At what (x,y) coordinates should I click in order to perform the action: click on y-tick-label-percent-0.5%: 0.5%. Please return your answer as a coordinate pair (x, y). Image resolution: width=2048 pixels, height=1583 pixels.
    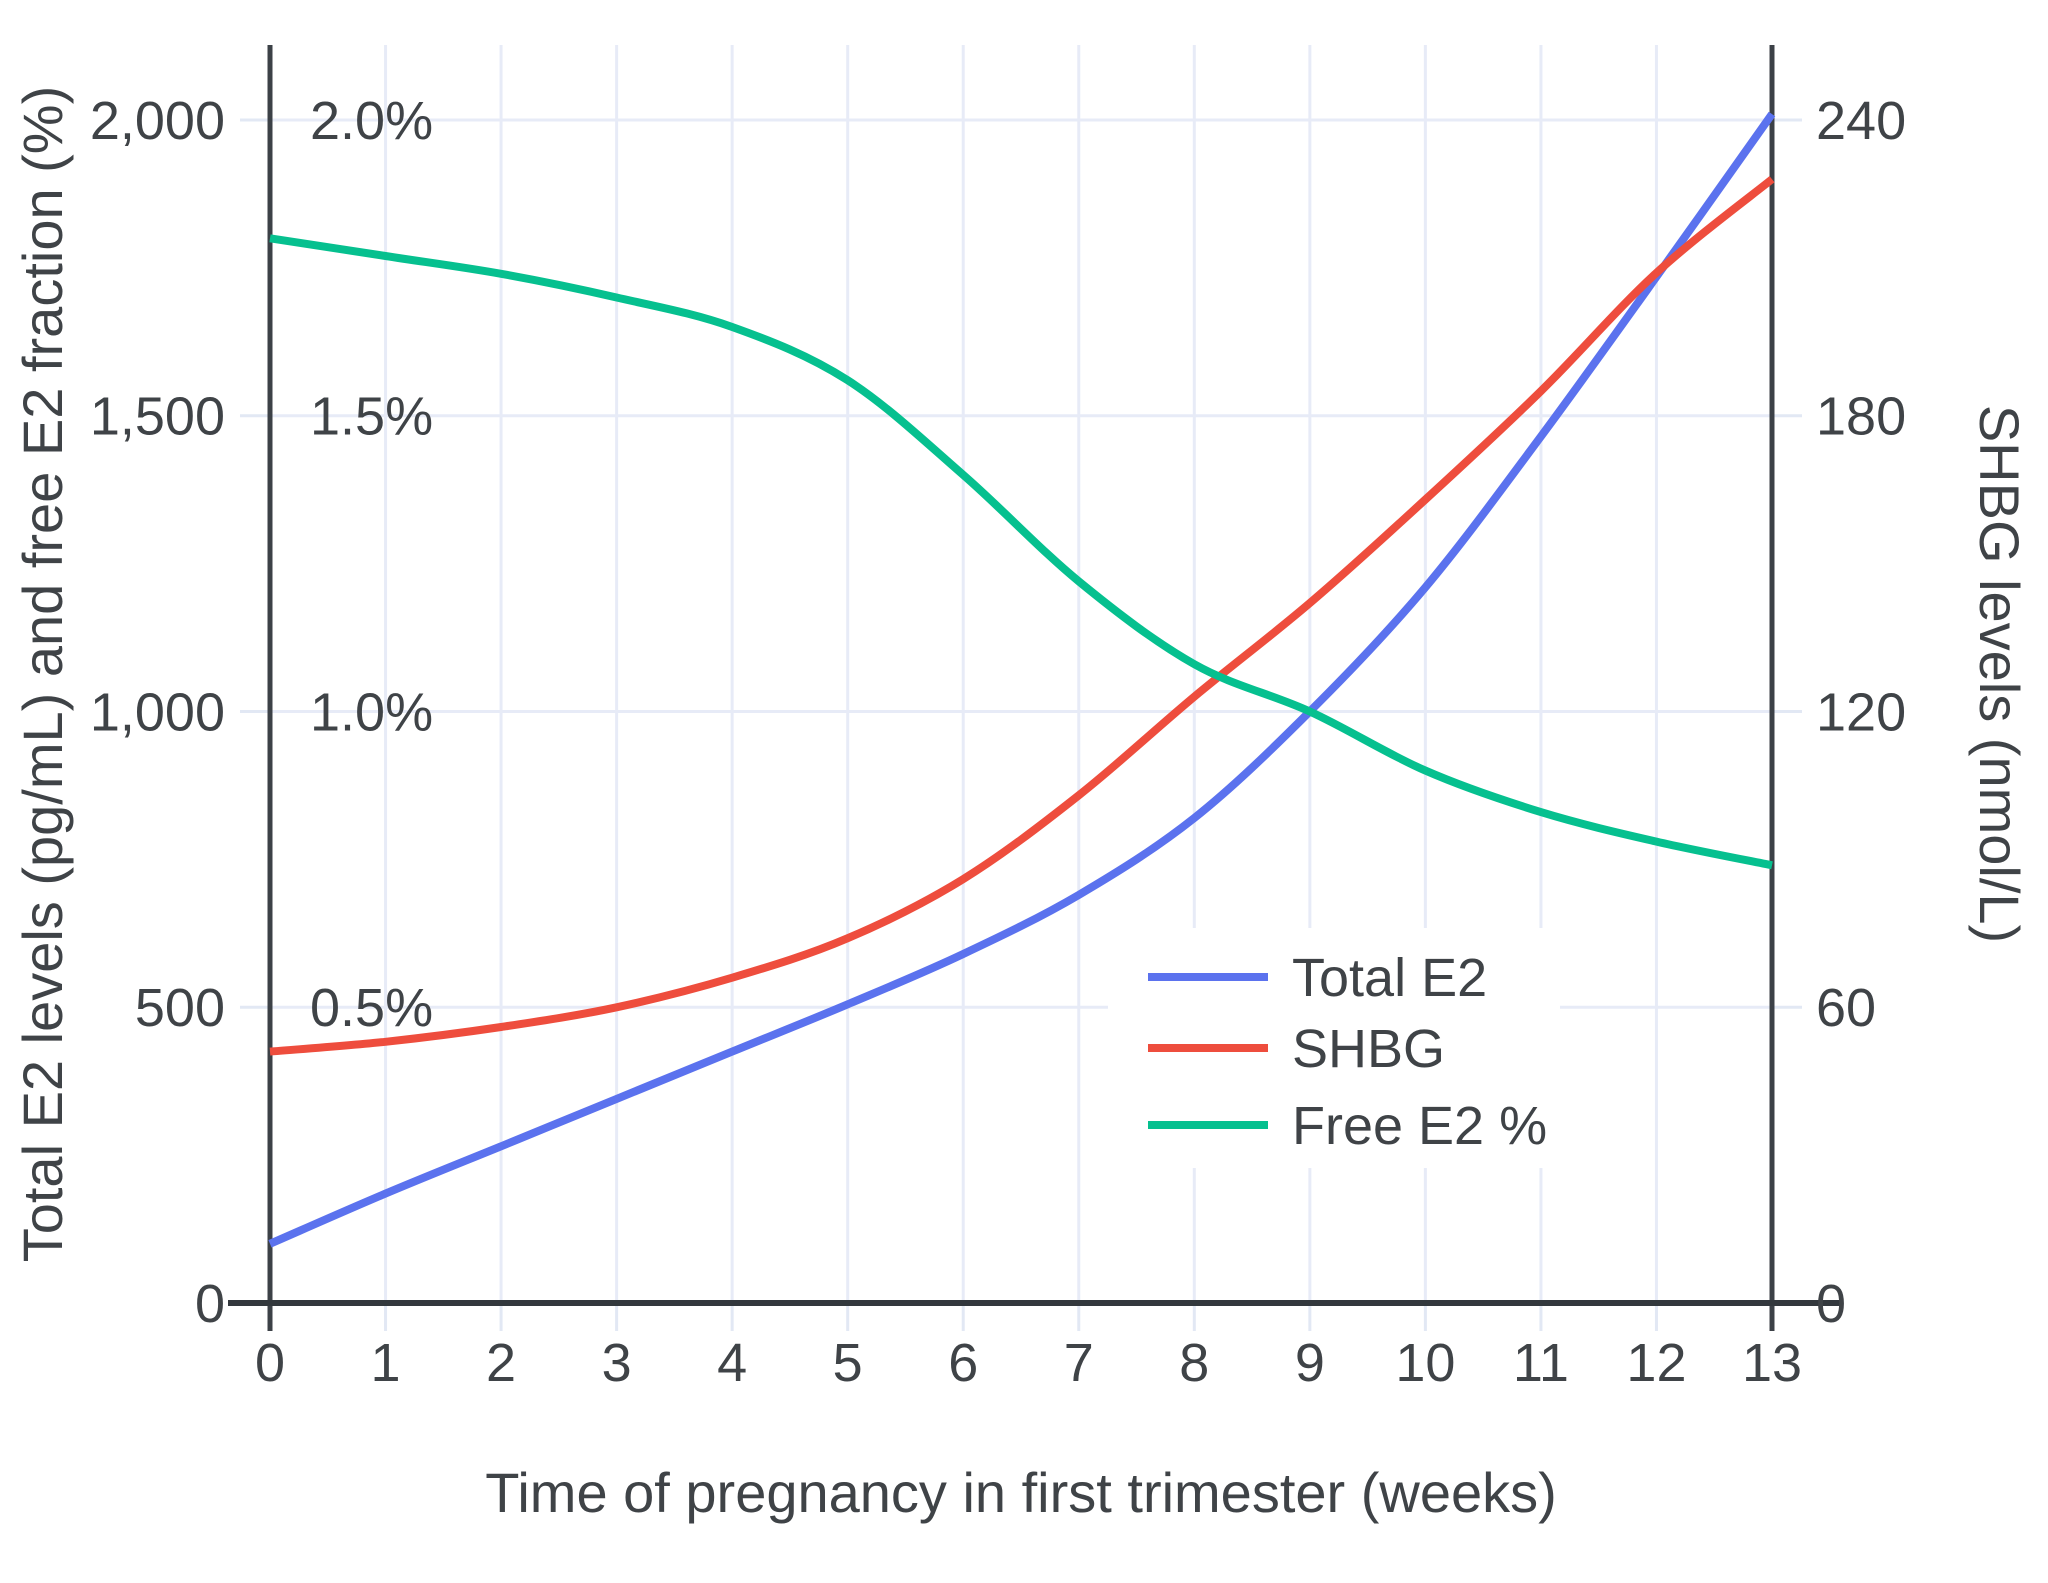
    Looking at the image, I should click on (371, 1008).